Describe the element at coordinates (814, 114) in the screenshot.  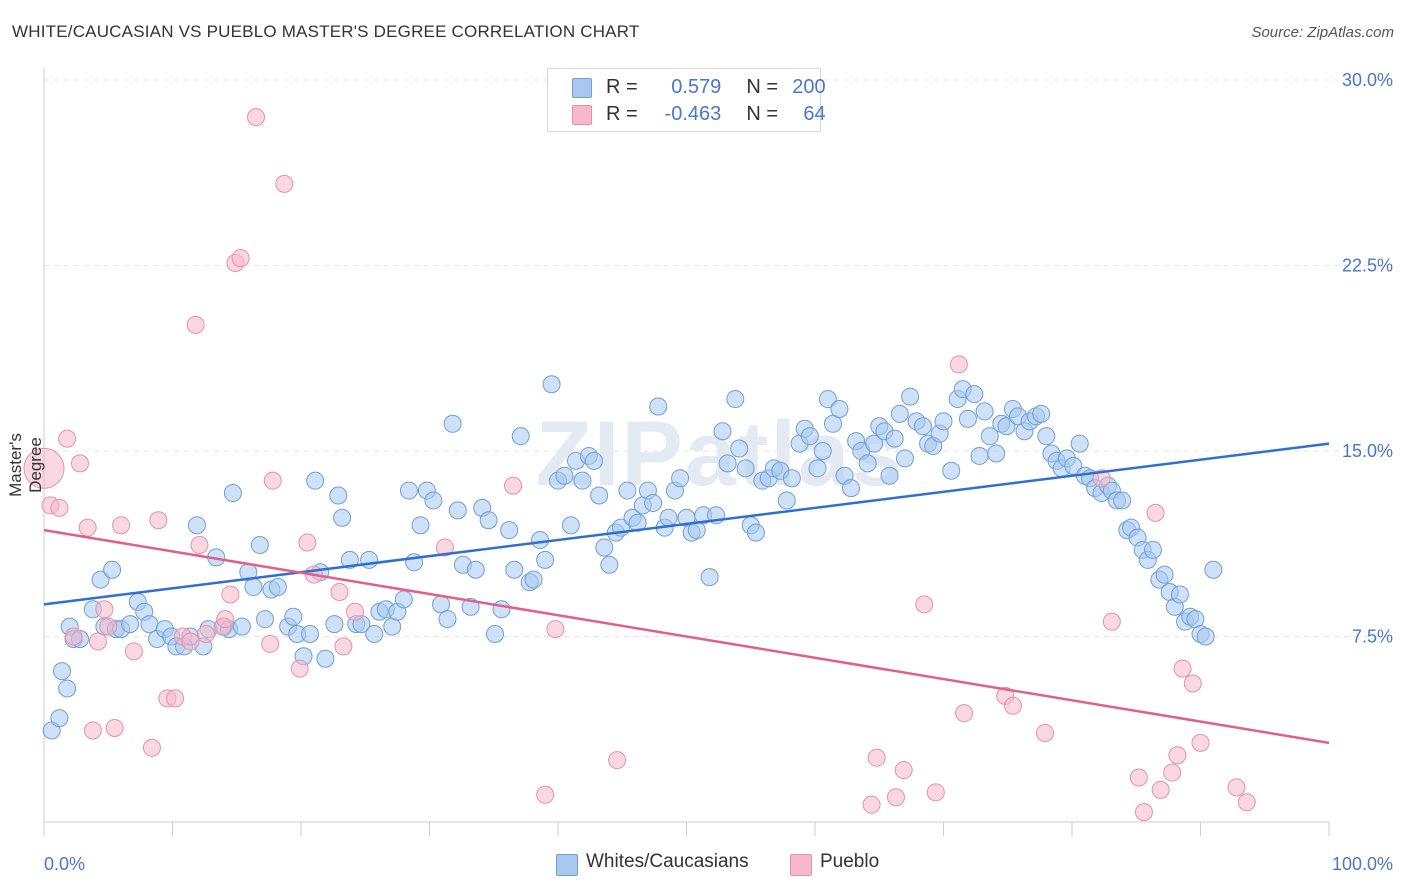
I see `legend-n-value: 64` at that location.